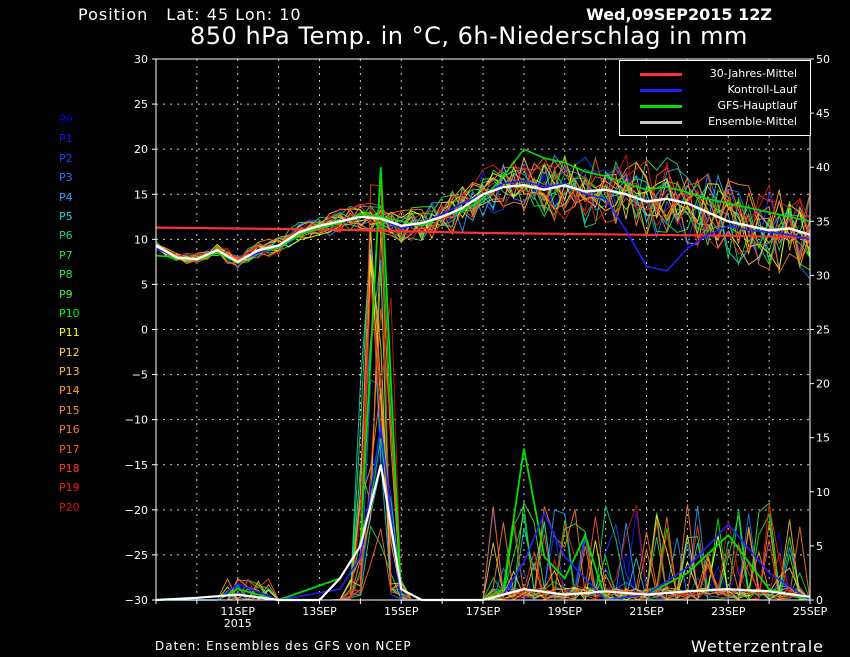 The height and width of the screenshot is (657, 850). Describe the element at coordinates (728, 611) in the screenshot. I see `x-tick-label: 23SEP` at that location.